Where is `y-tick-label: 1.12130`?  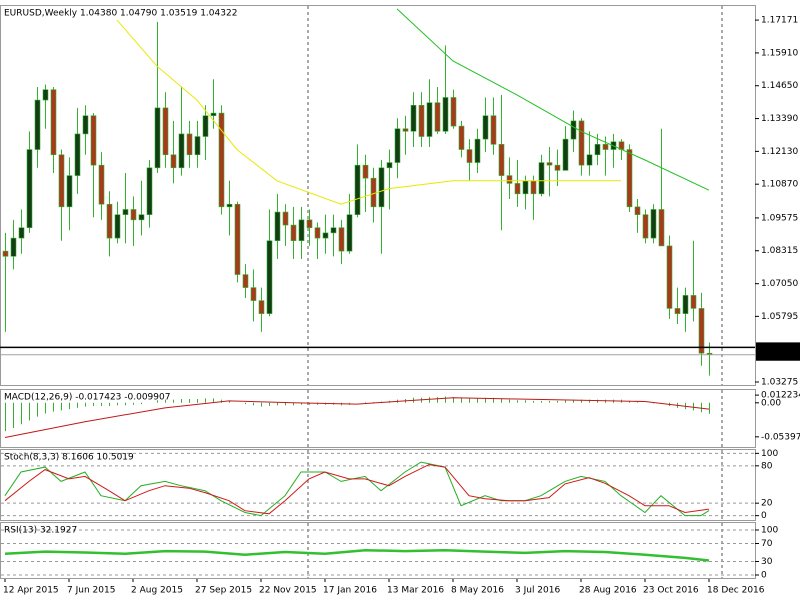 y-tick-label: 1.12130 is located at coordinates (779, 152).